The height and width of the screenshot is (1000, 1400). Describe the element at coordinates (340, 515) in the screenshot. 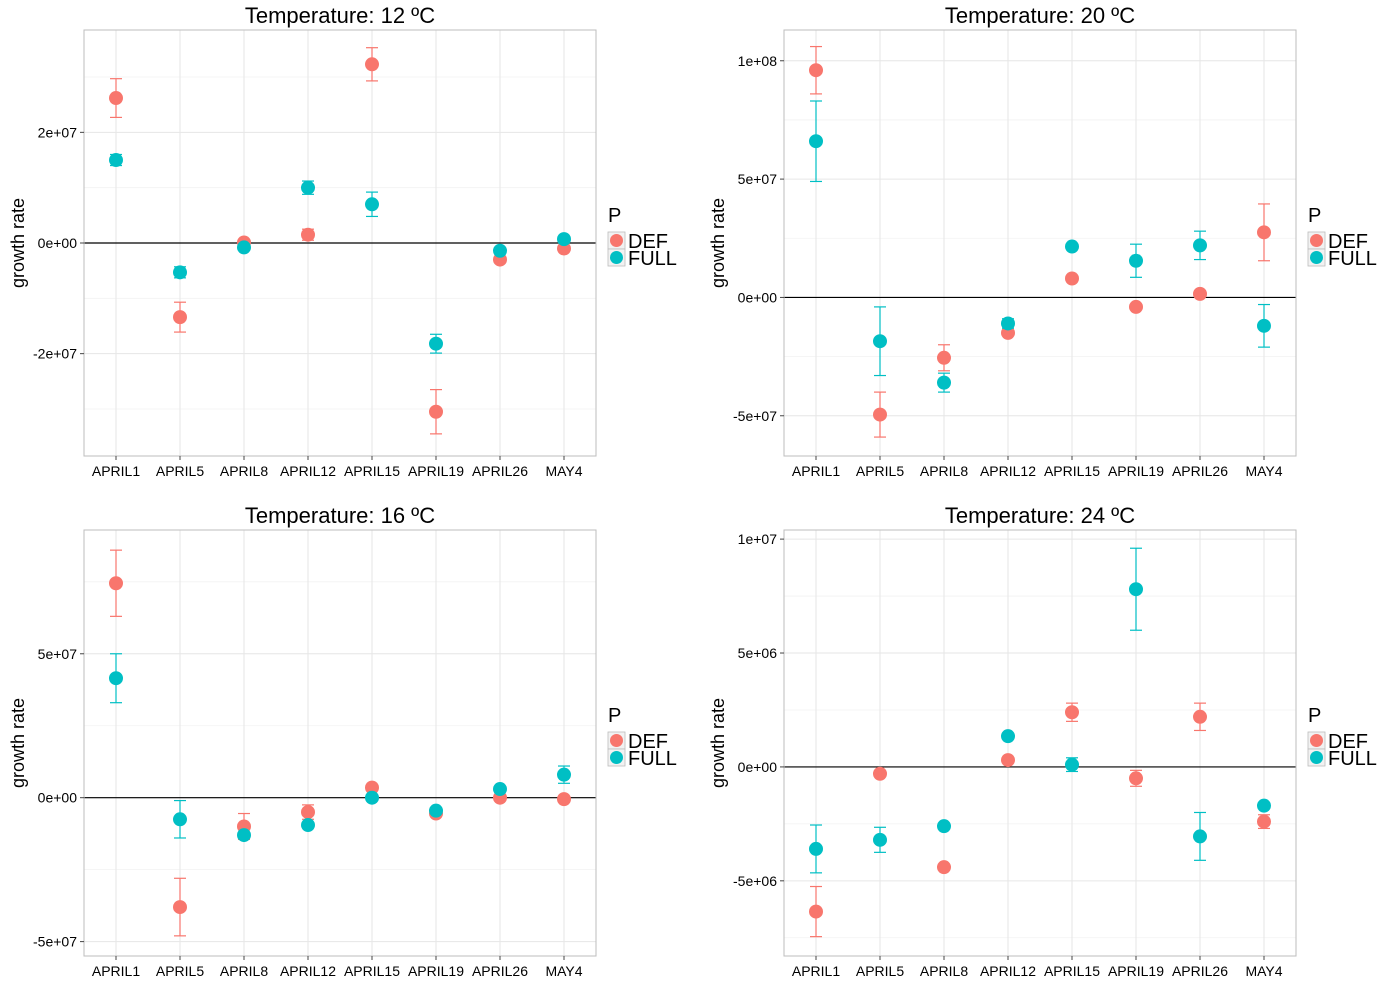

I see `chart-title: Temperature: 16 ºC` at that location.